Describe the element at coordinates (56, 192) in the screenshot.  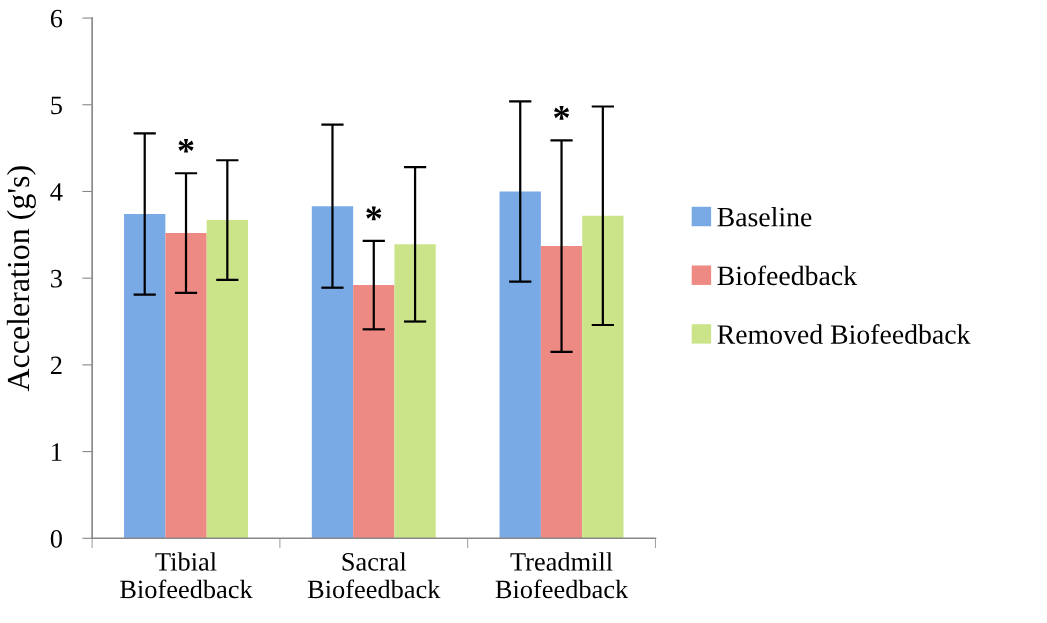
I see `y-tick-label: 4` at that location.